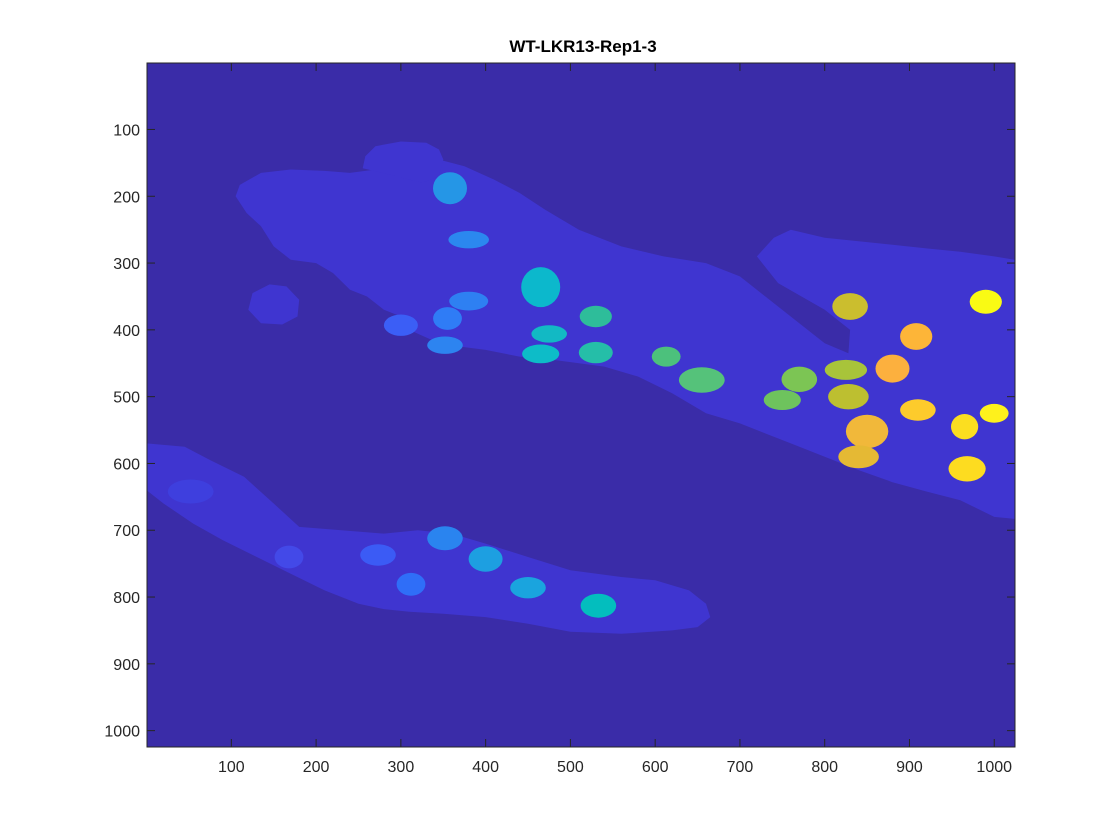 The width and height of the screenshot is (1120, 840). What do you see at coordinates (126, 331) in the screenshot?
I see `y-tick-label: 400` at bounding box center [126, 331].